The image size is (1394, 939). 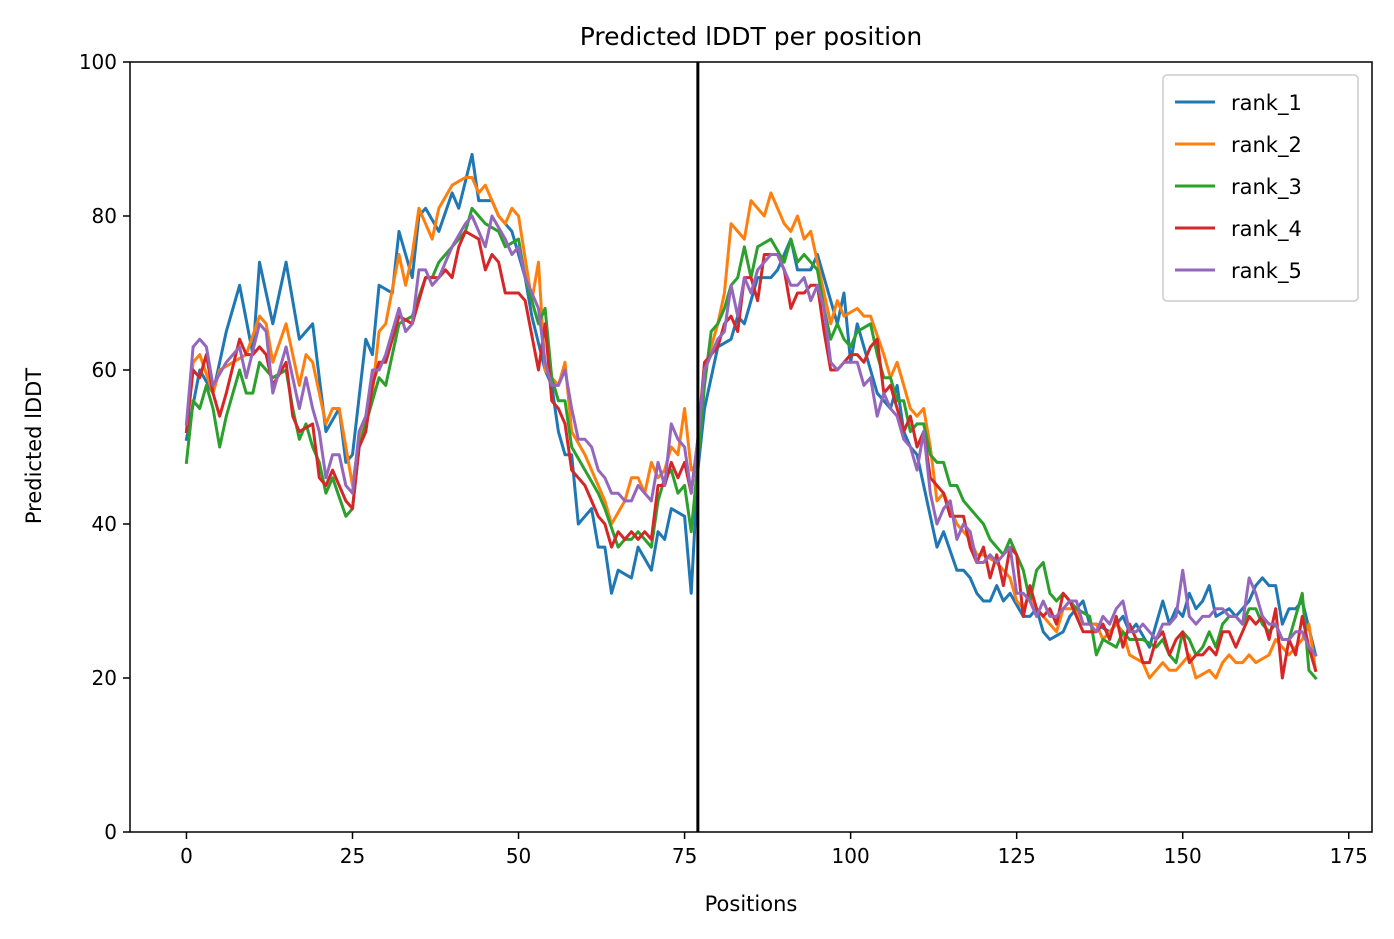 I want to click on chart-title: Predicted lDDT per position, so click(x=751, y=36).